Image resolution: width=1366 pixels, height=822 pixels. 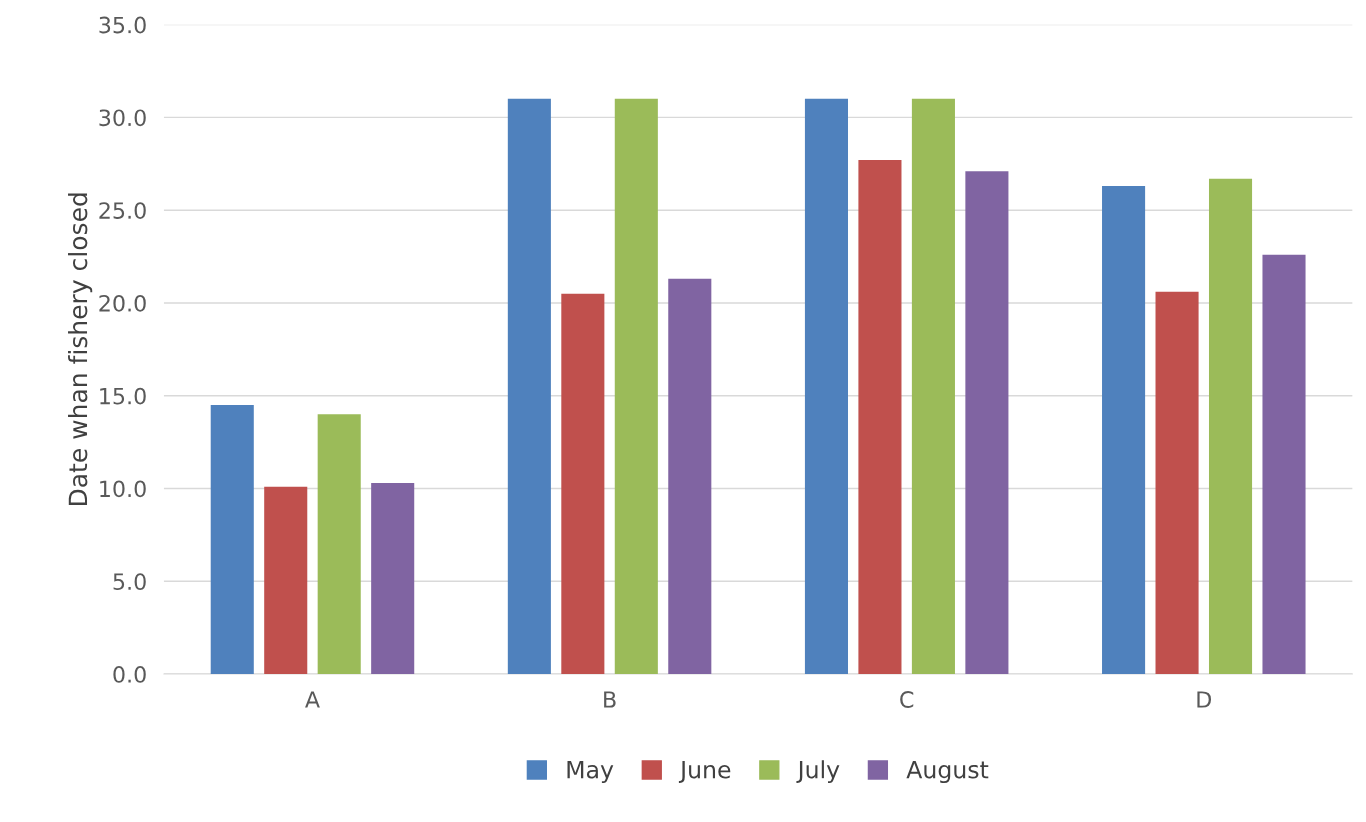 I want to click on y-tick-label: 30.0, so click(x=122, y=118).